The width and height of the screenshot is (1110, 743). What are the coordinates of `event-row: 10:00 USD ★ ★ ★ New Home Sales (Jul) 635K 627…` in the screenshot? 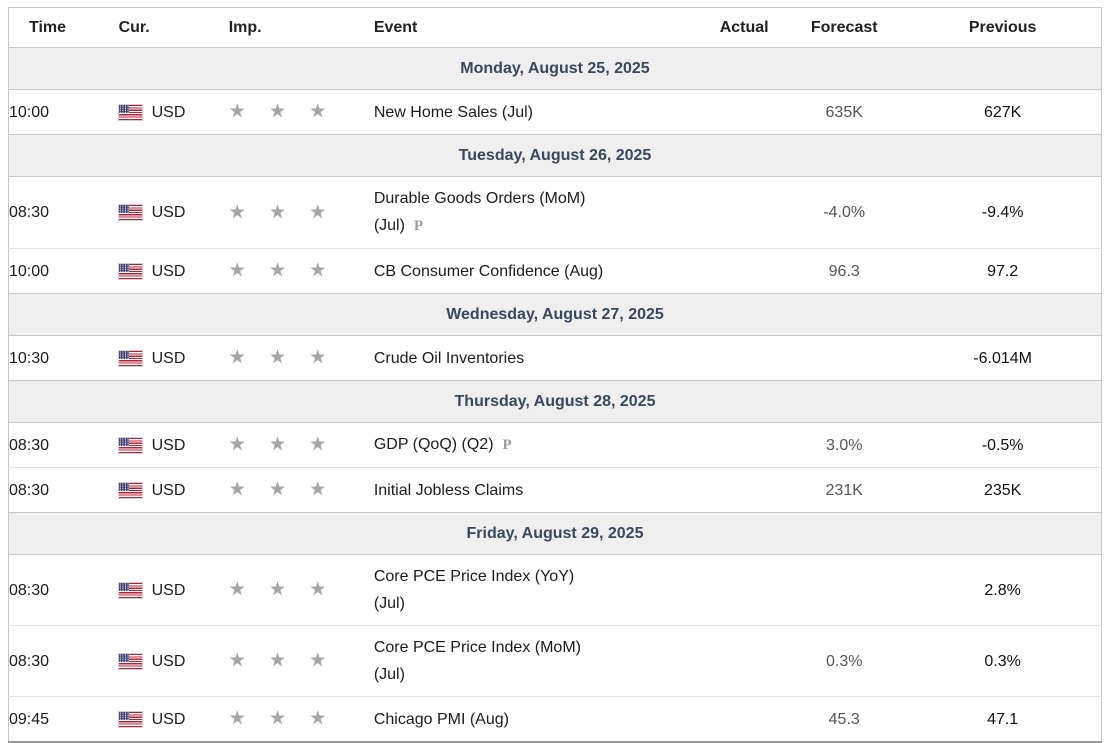 It's located at (555, 112).